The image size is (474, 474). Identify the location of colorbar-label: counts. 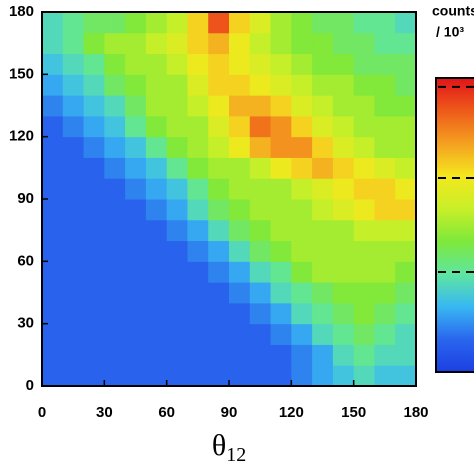
(453, 11).